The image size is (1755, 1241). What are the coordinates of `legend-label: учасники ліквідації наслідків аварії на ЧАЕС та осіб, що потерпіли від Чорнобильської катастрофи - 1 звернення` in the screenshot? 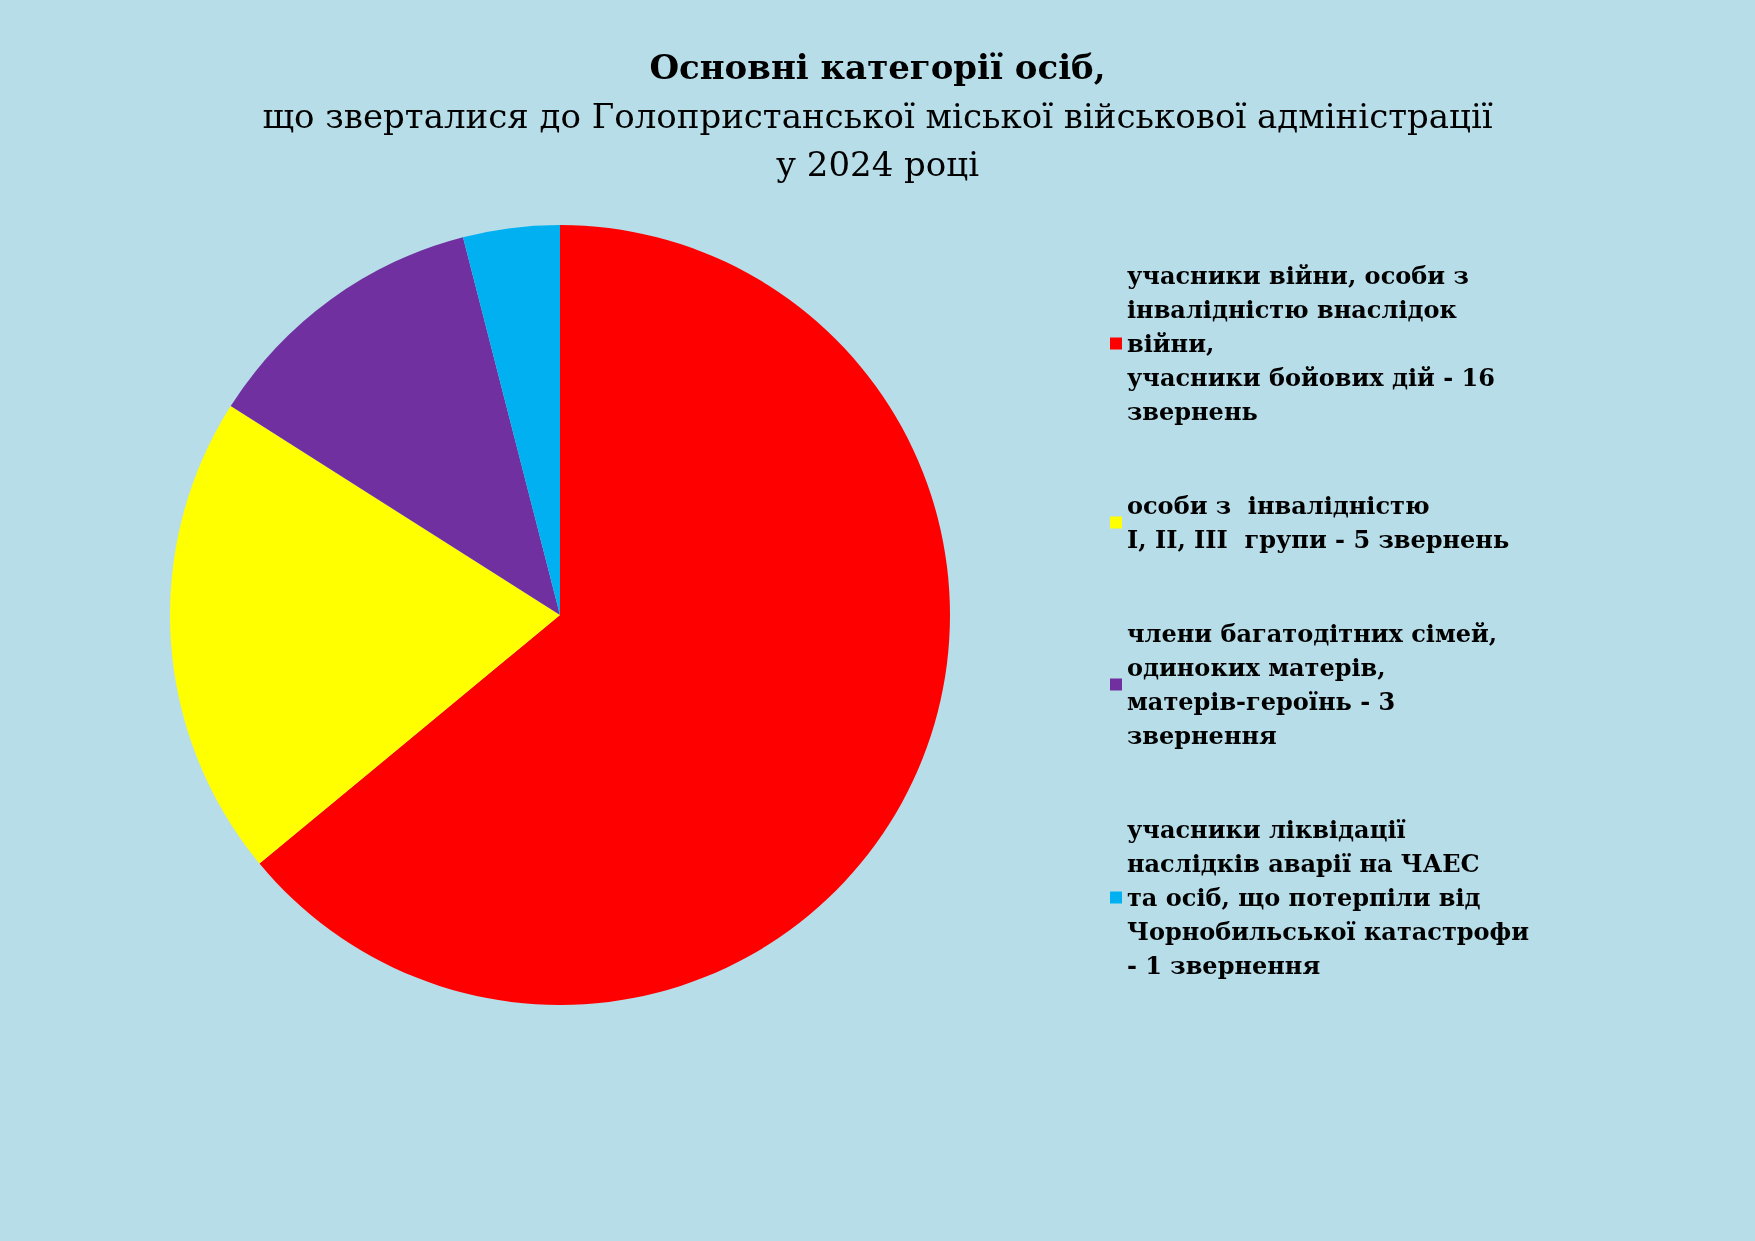 It's located at (1328, 897).